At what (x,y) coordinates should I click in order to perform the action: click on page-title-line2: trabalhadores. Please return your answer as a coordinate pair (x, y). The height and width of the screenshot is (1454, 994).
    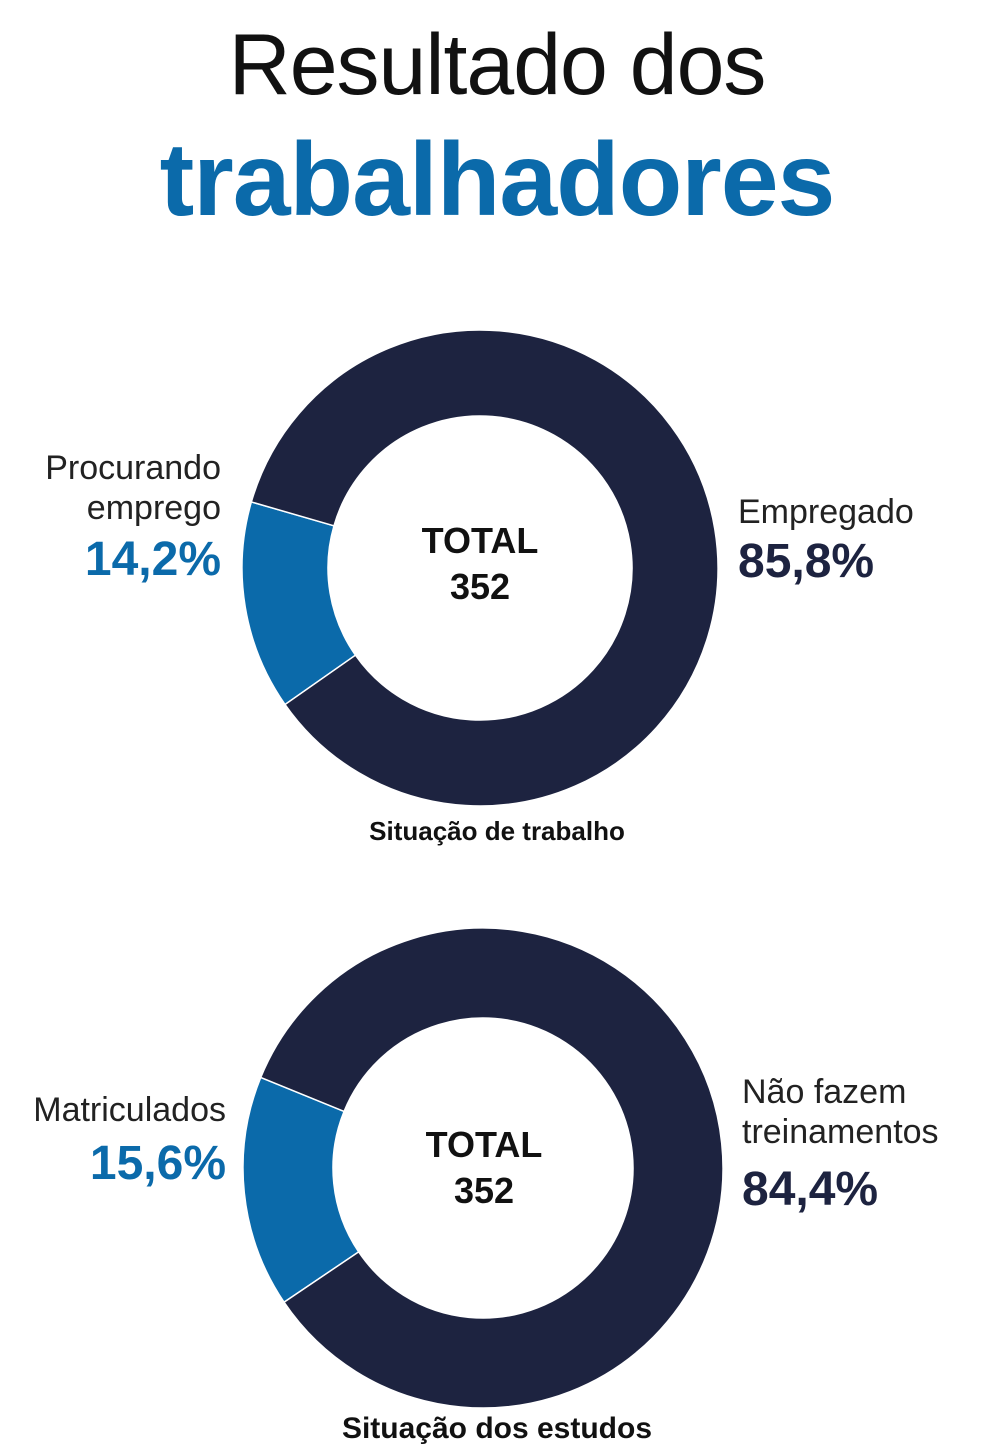
    Looking at the image, I should click on (497, 180).